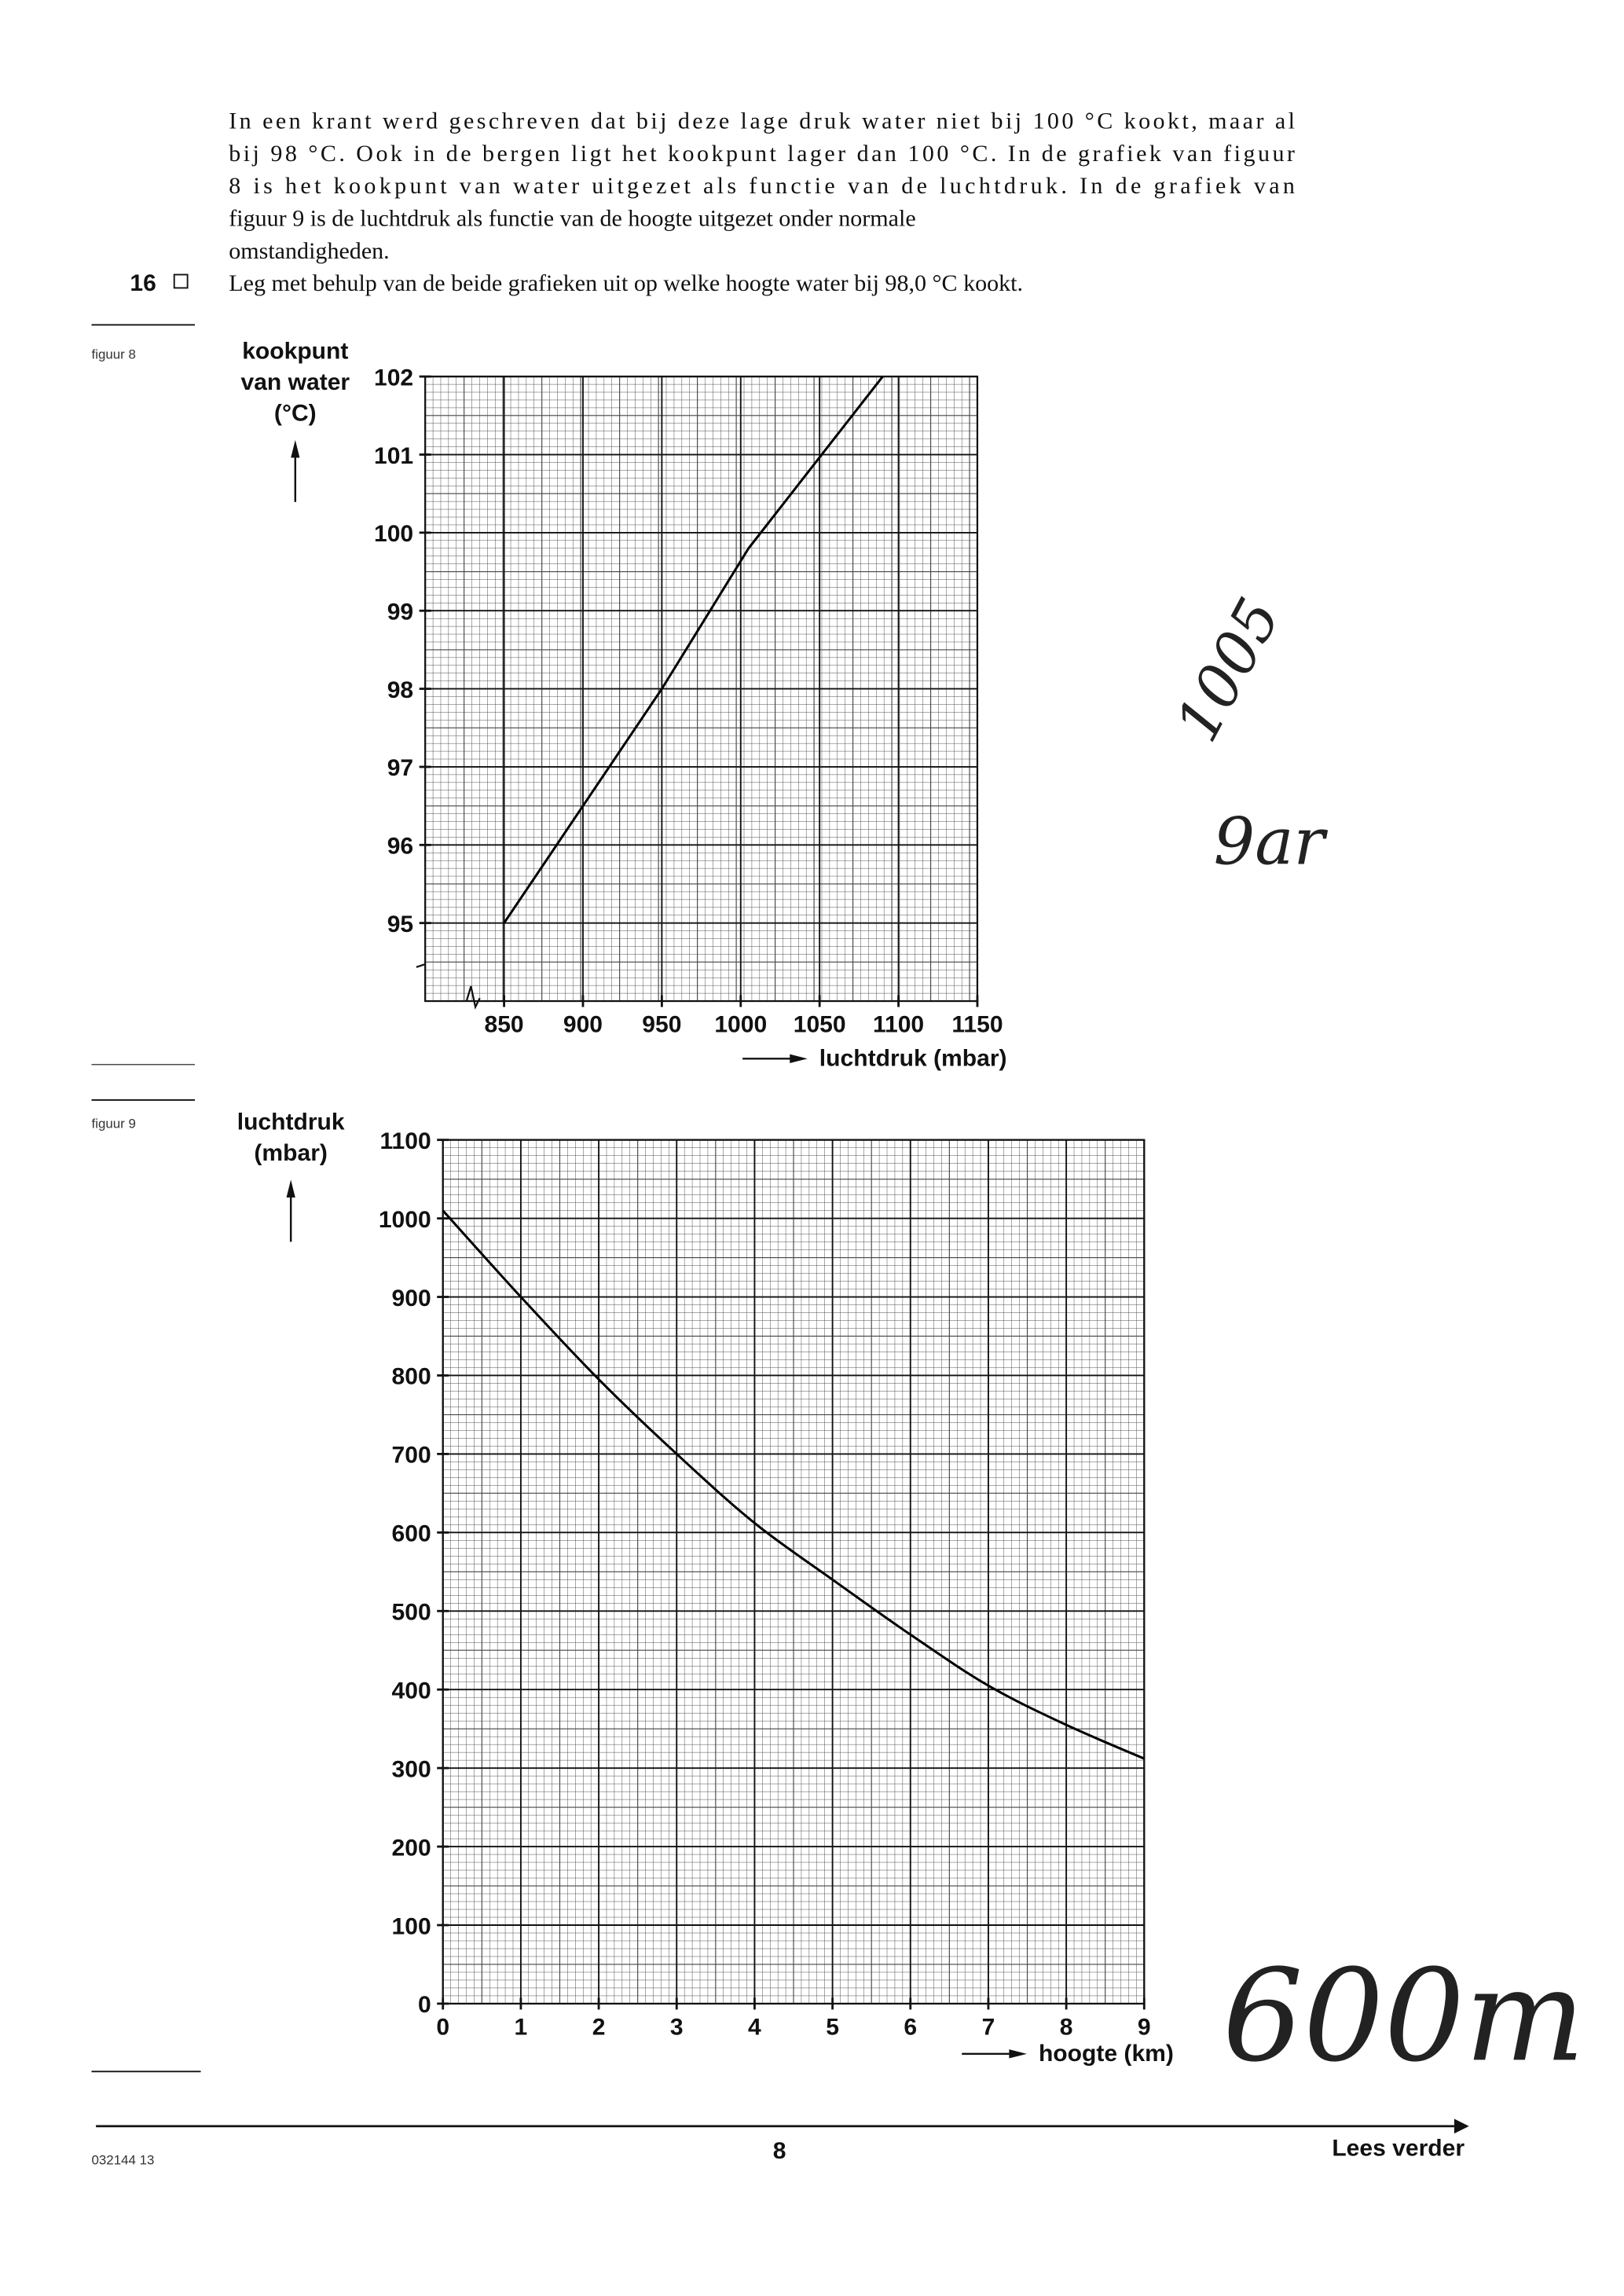  Describe the element at coordinates (400, 924) in the screenshot. I see `y-tick-label: 95` at that location.